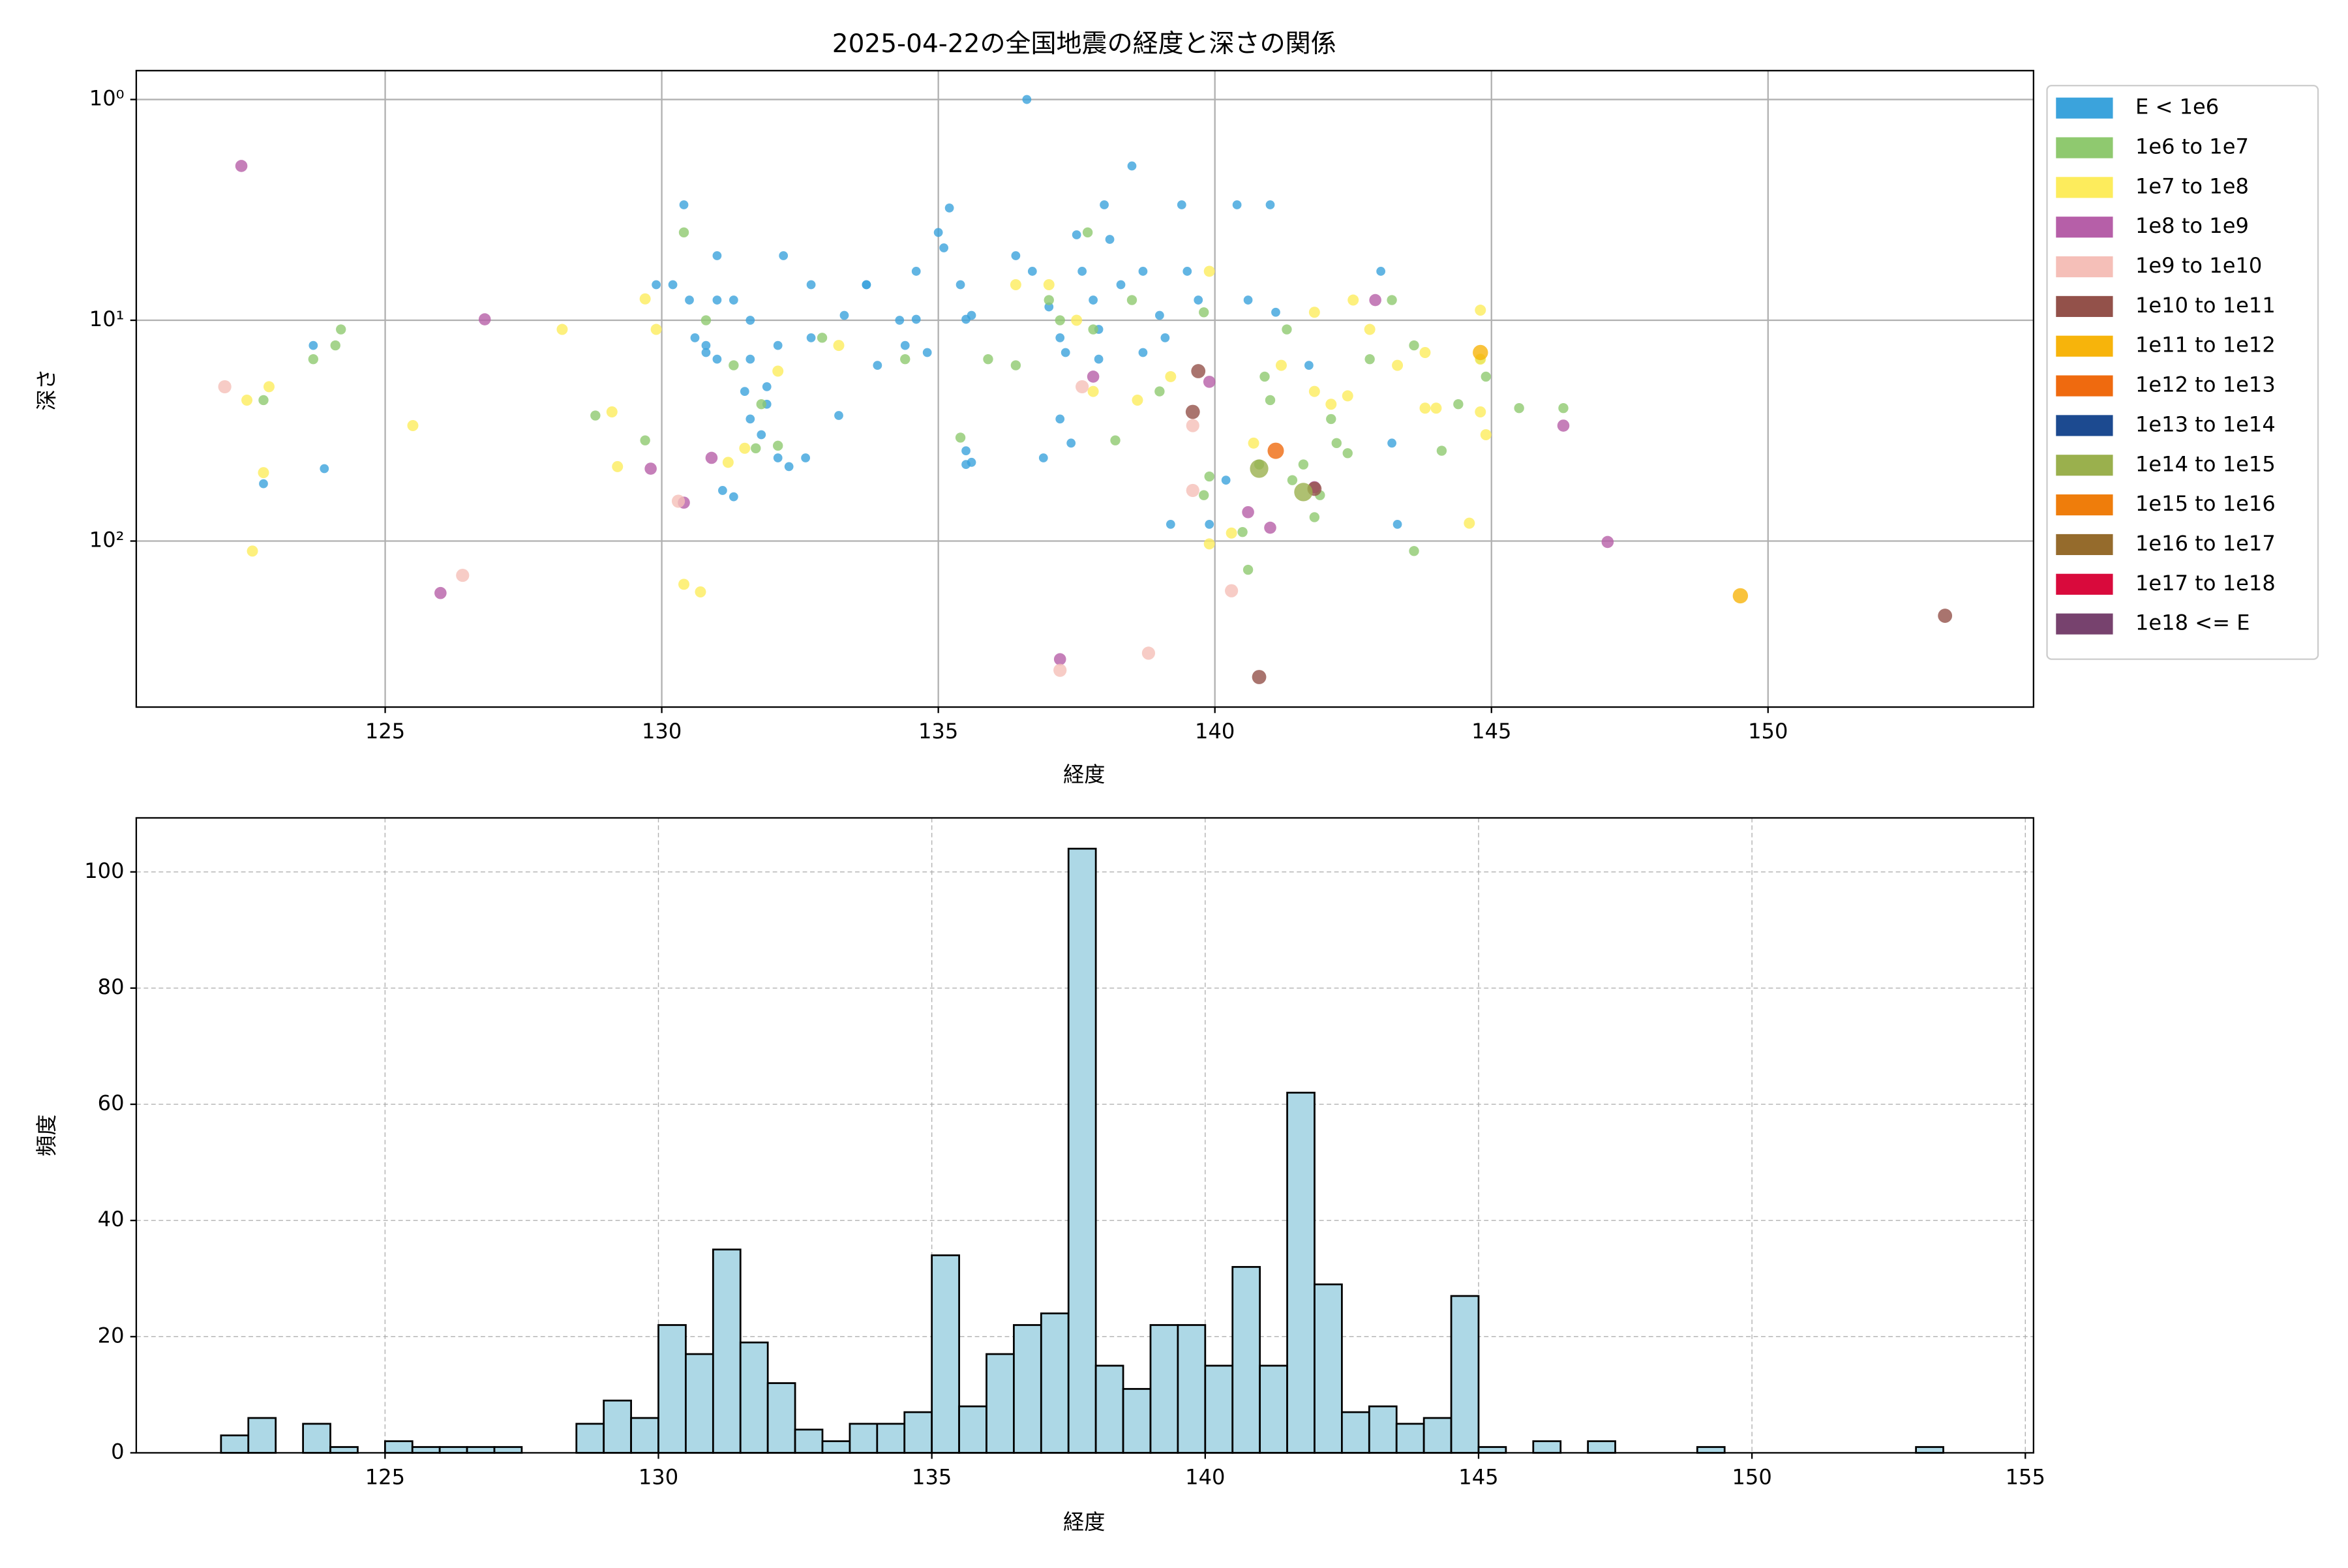 The image size is (2348, 1568). What do you see at coordinates (107, 319) in the screenshot?
I see `y-tick-label: 10¹` at bounding box center [107, 319].